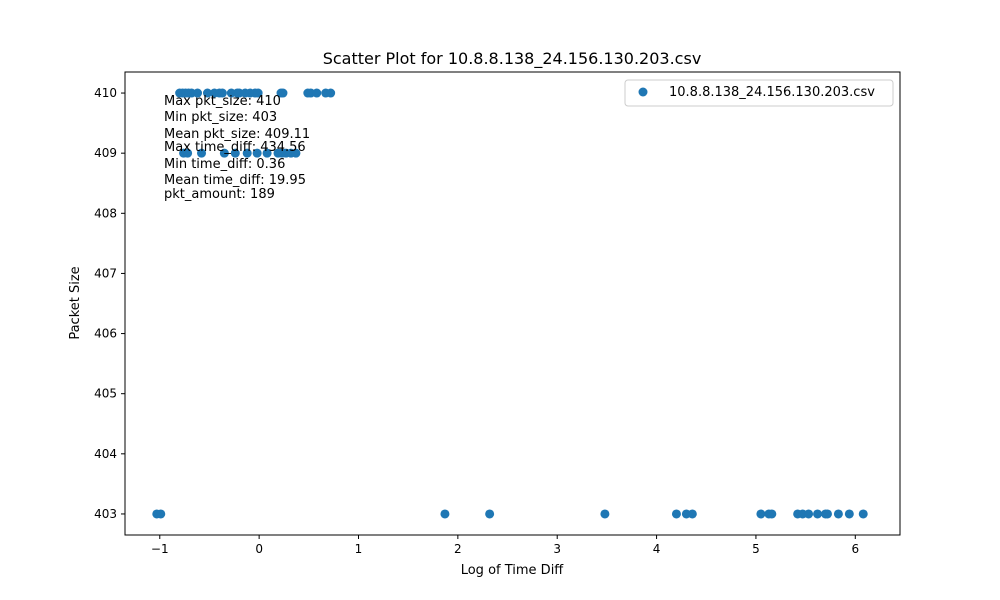 The width and height of the screenshot is (1000, 600). Describe the element at coordinates (657, 549) in the screenshot. I see `x-tick-label: 4` at that location.